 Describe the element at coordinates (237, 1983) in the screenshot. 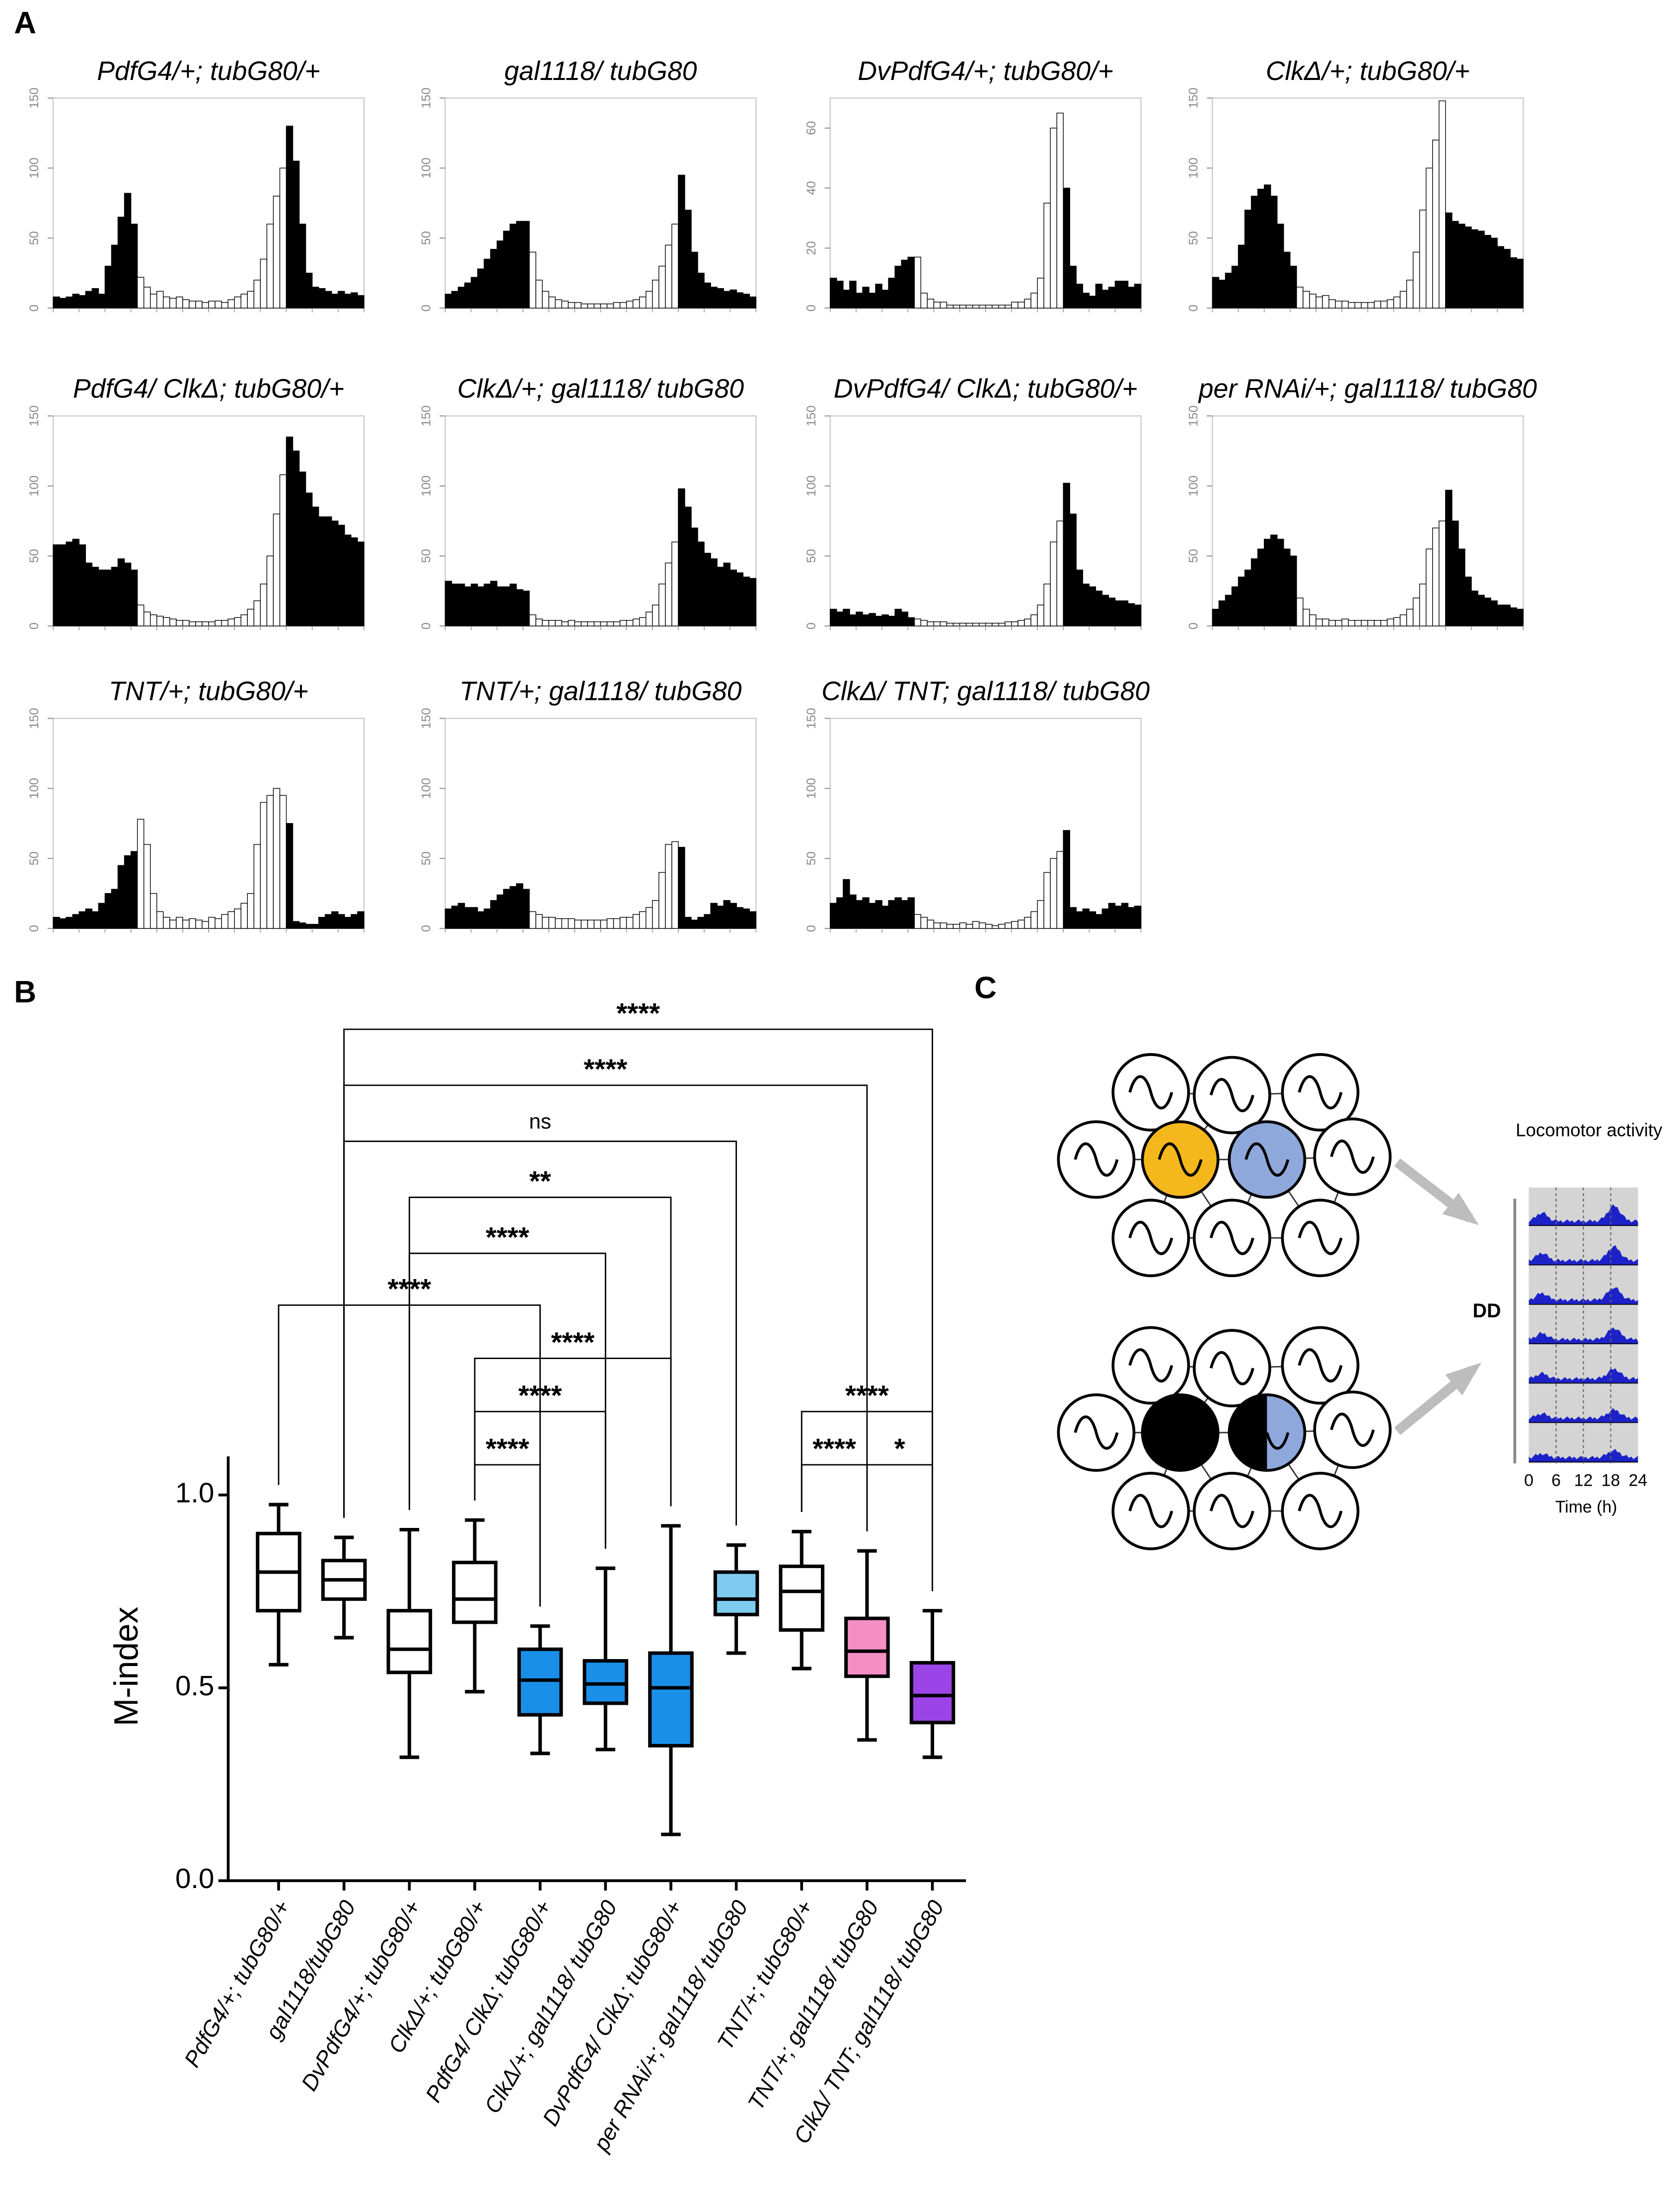

I see `x-tick-label: PdfG4/+; tubG80/+` at that location.